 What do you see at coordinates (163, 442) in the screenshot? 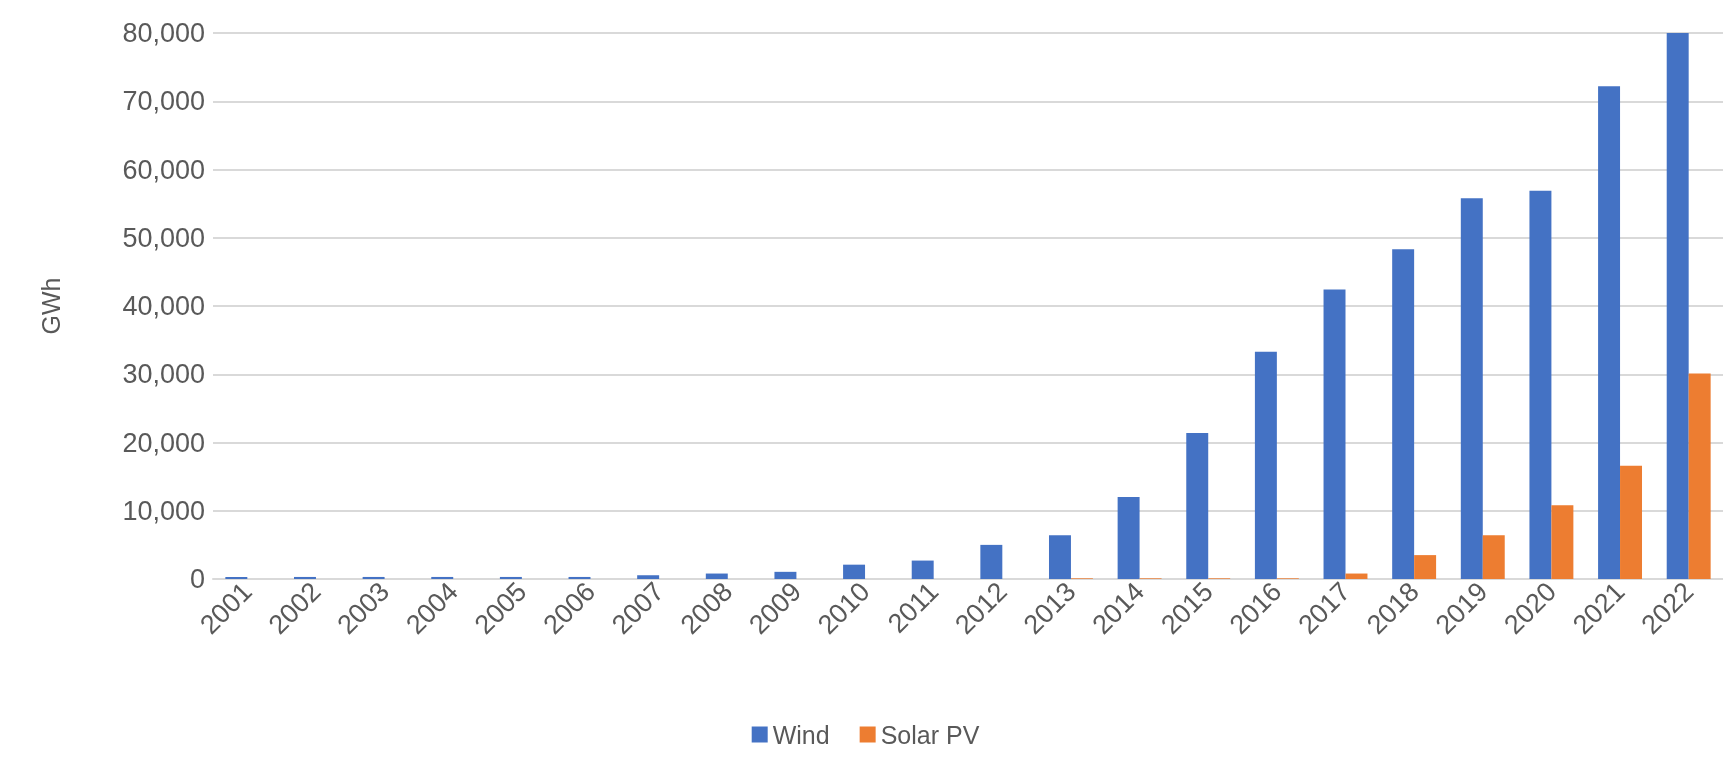
I see `y-tick-label: 20,000` at bounding box center [163, 442].